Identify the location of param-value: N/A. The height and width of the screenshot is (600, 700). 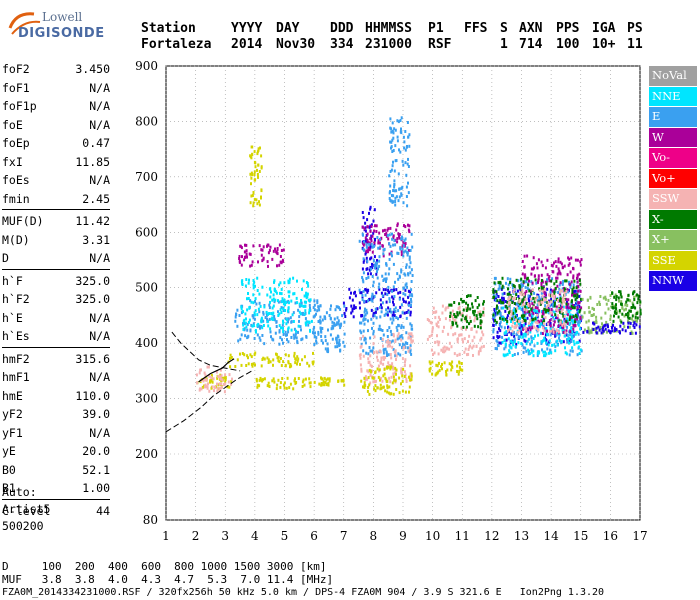
(99, 258).